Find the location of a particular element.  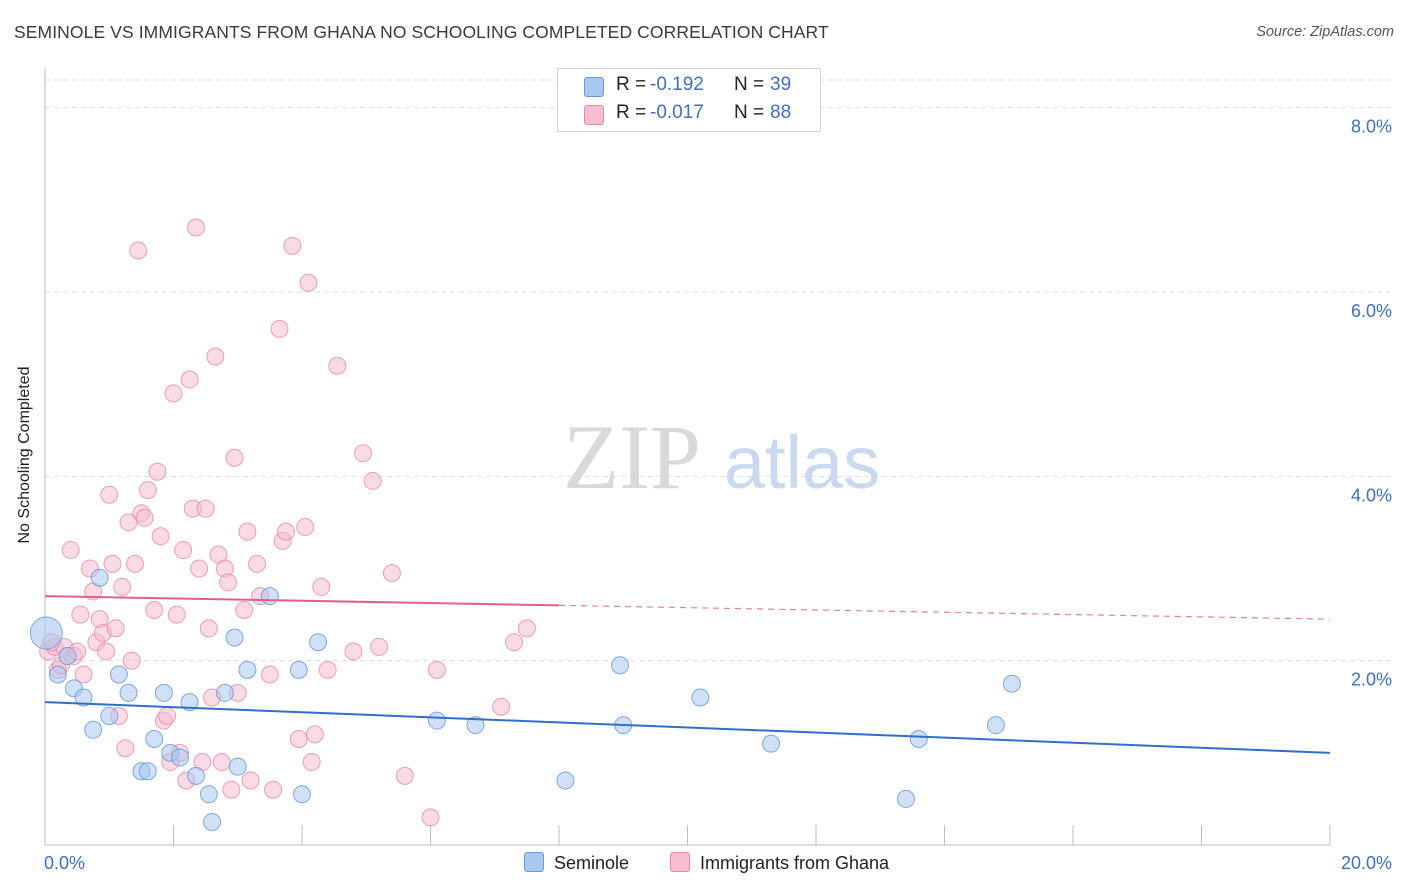

y-tick-label: 8.0% is located at coordinates (1371, 127).